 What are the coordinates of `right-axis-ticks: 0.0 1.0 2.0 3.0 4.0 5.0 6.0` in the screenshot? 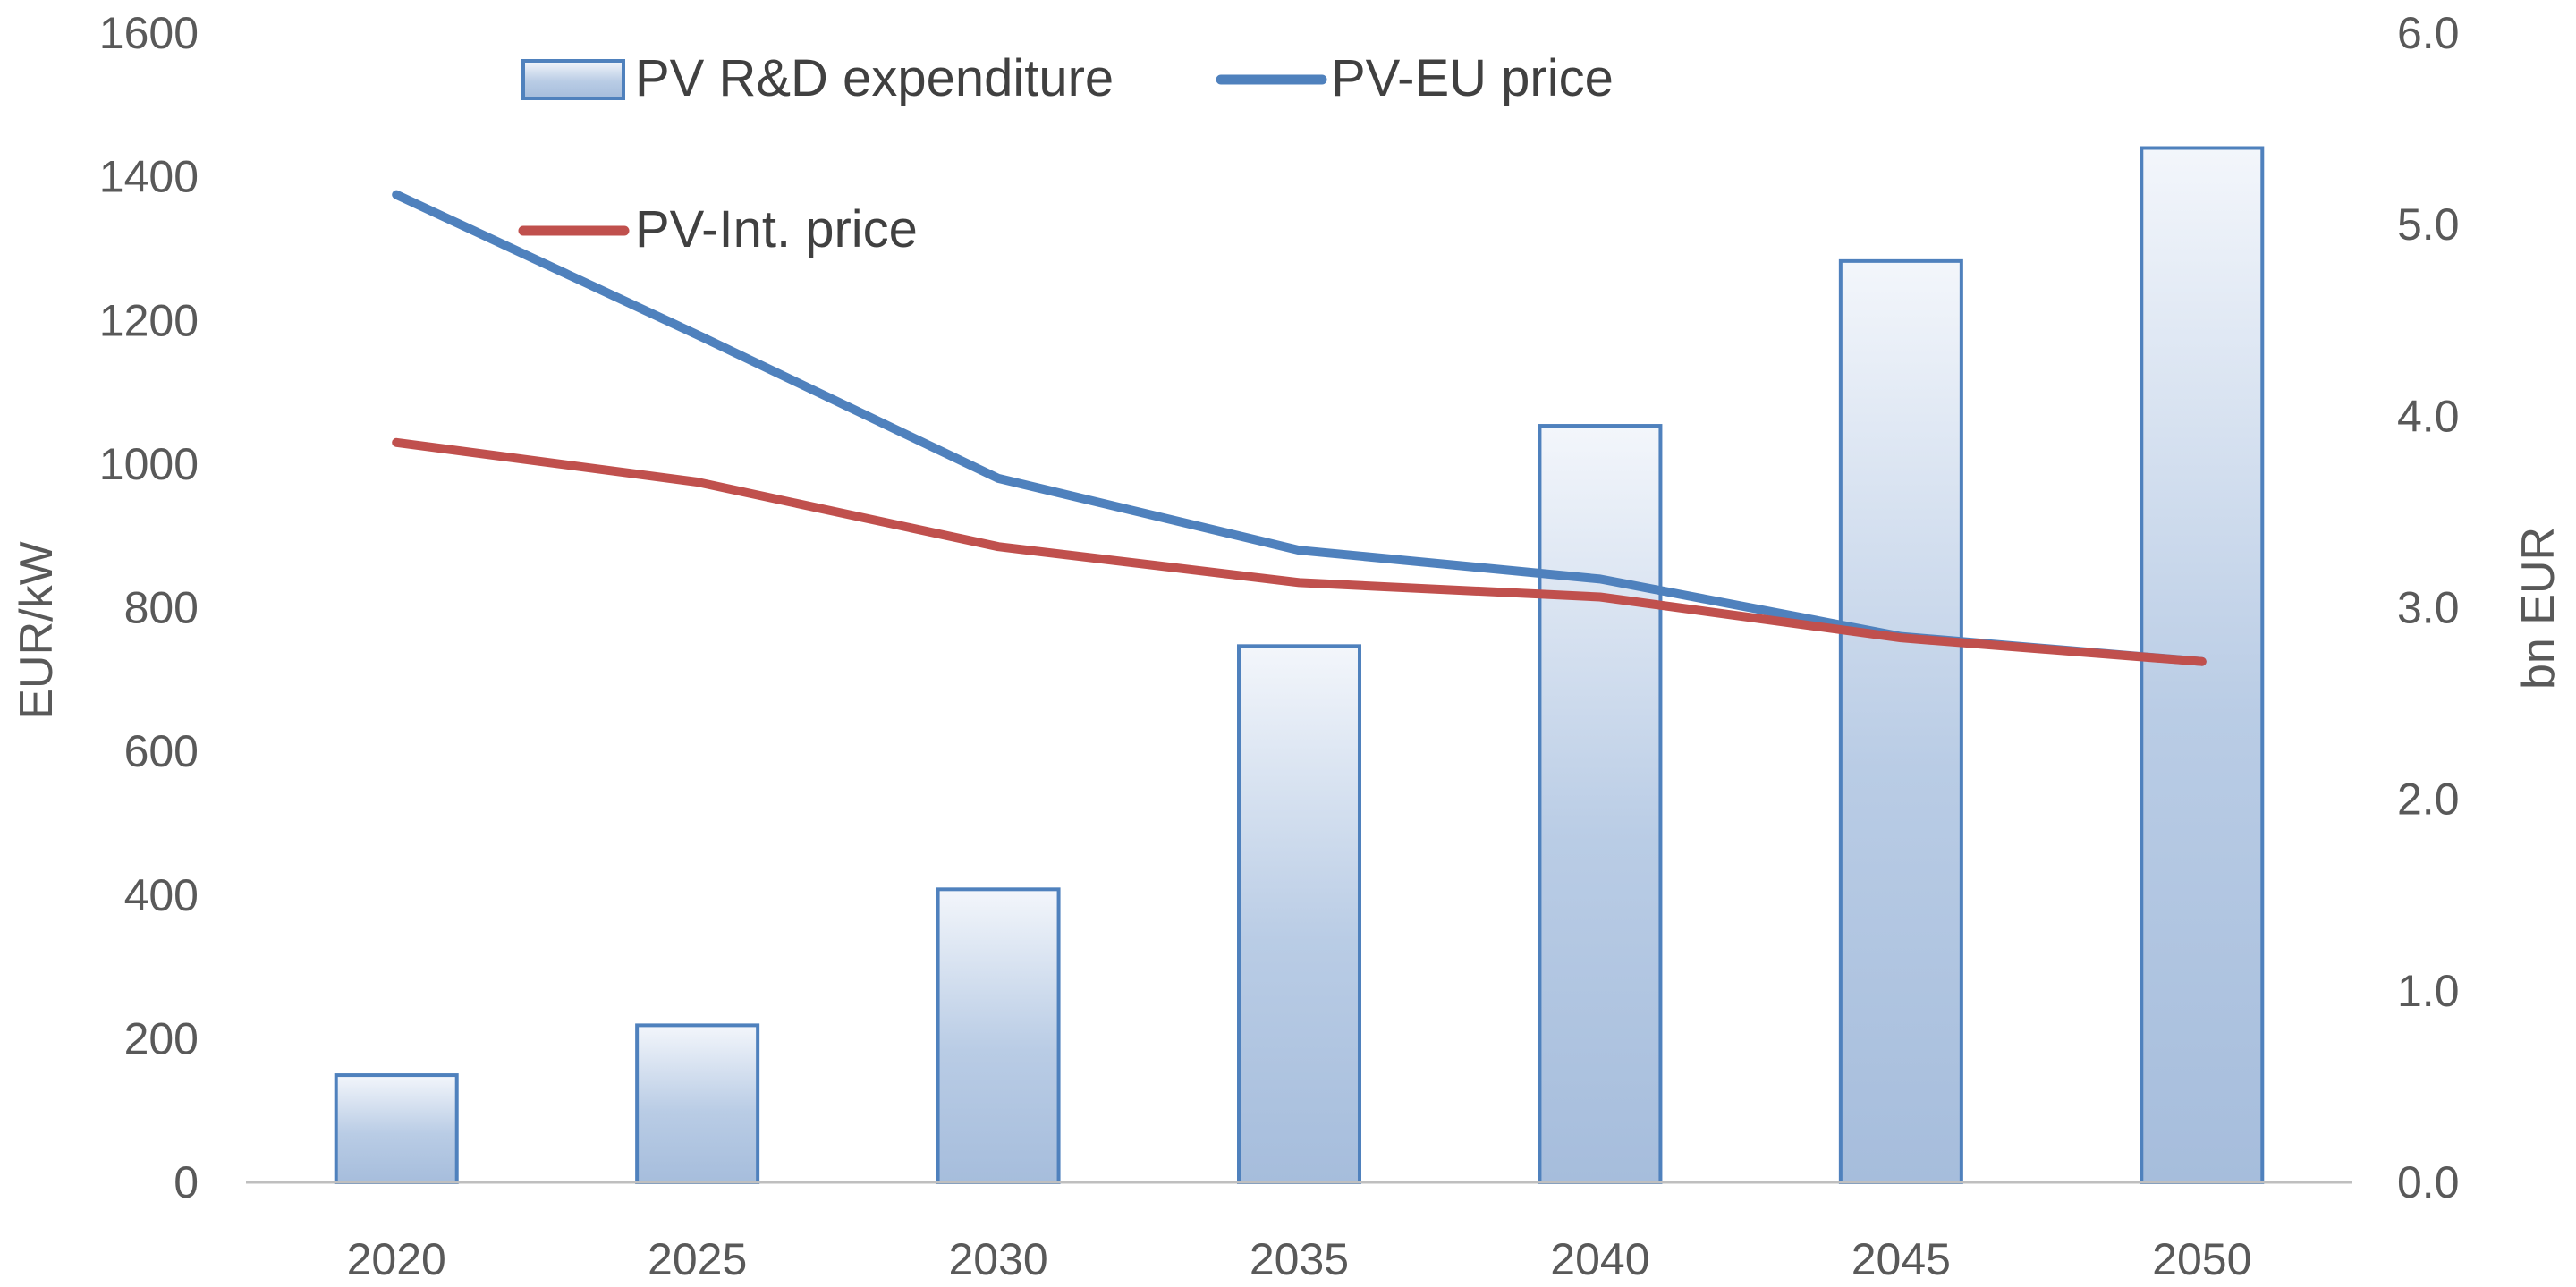 It's located at (2428, 607).